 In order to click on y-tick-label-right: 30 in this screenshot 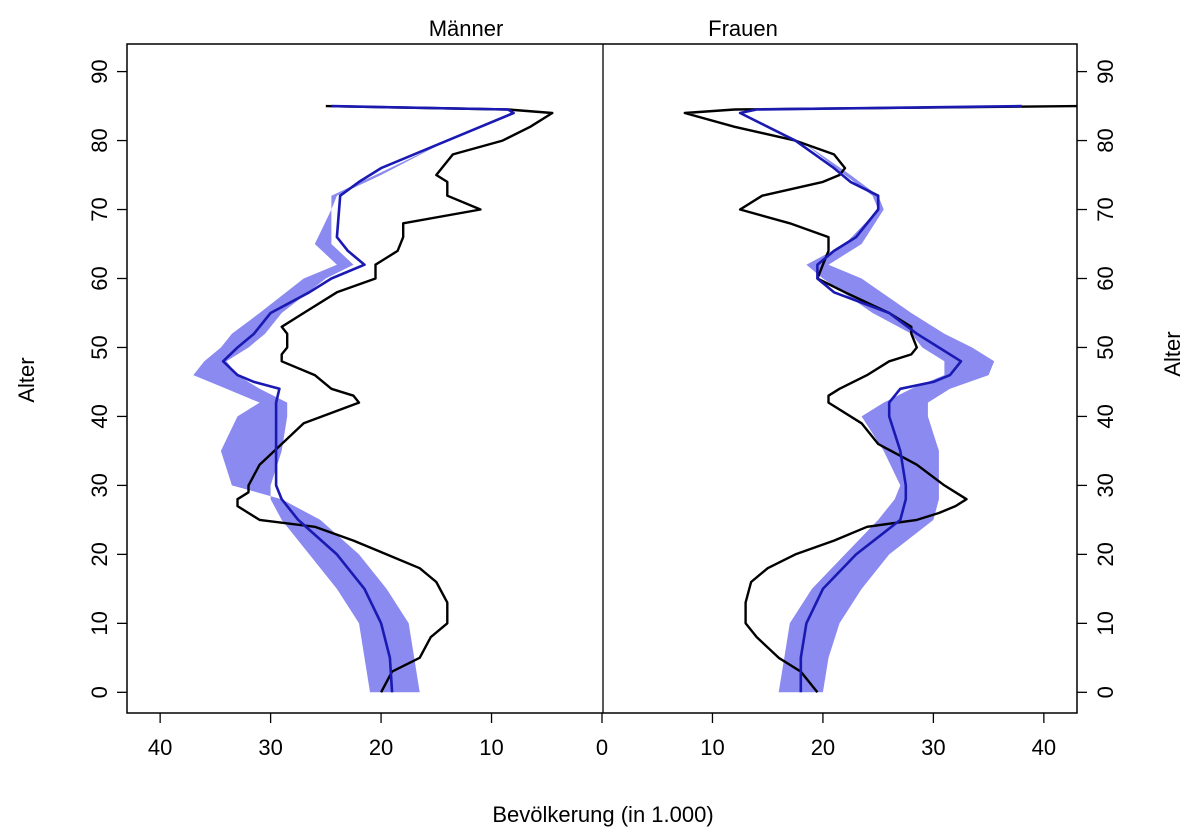, I will do `click(1105, 485)`.